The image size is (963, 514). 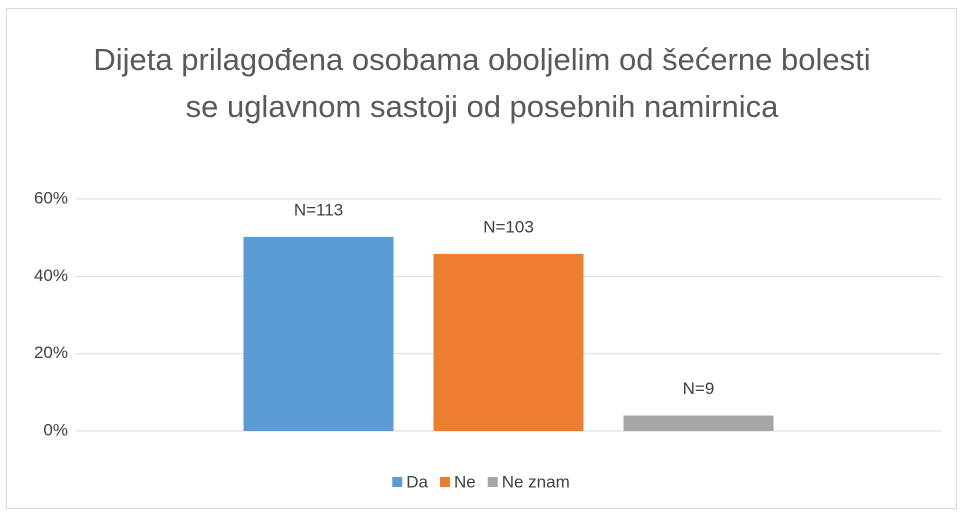 What do you see at coordinates (465, 481) in the screenshot?
I see `legend-label: Ne` at bounding box center [465, 481].